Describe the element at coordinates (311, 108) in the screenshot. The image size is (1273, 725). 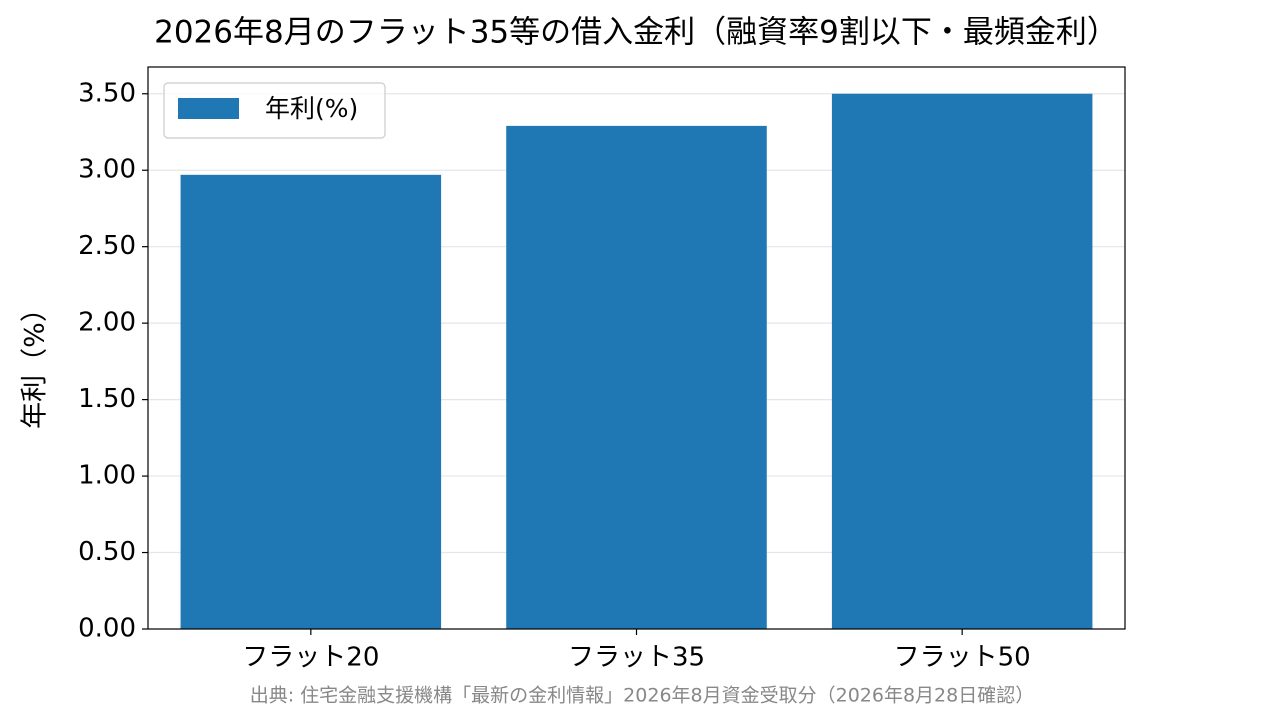
I see `legend-label: 年利(%)` at that location.